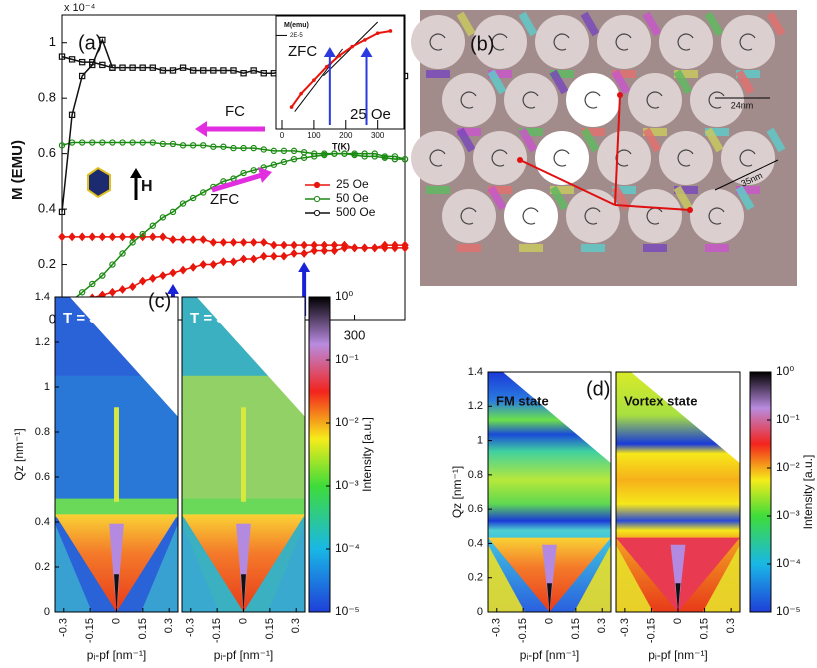 This screenshot has height=668, width=817. I want to click on sample-icon, so click(99, 182).